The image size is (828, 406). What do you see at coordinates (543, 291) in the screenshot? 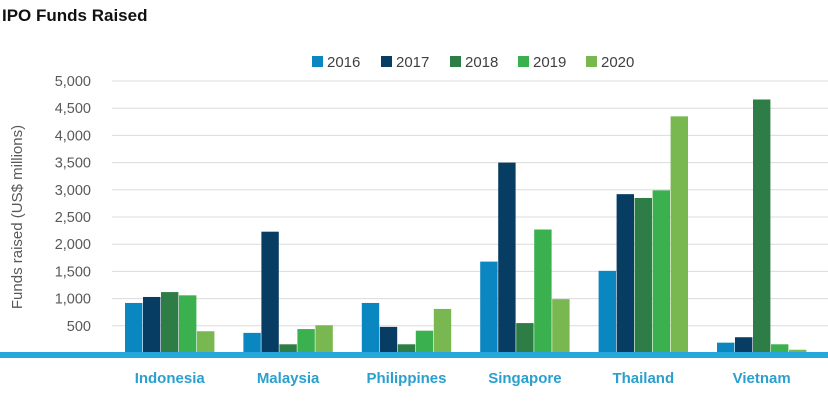
I see `bar-singapore-2019` at bounding box center [543, 291].